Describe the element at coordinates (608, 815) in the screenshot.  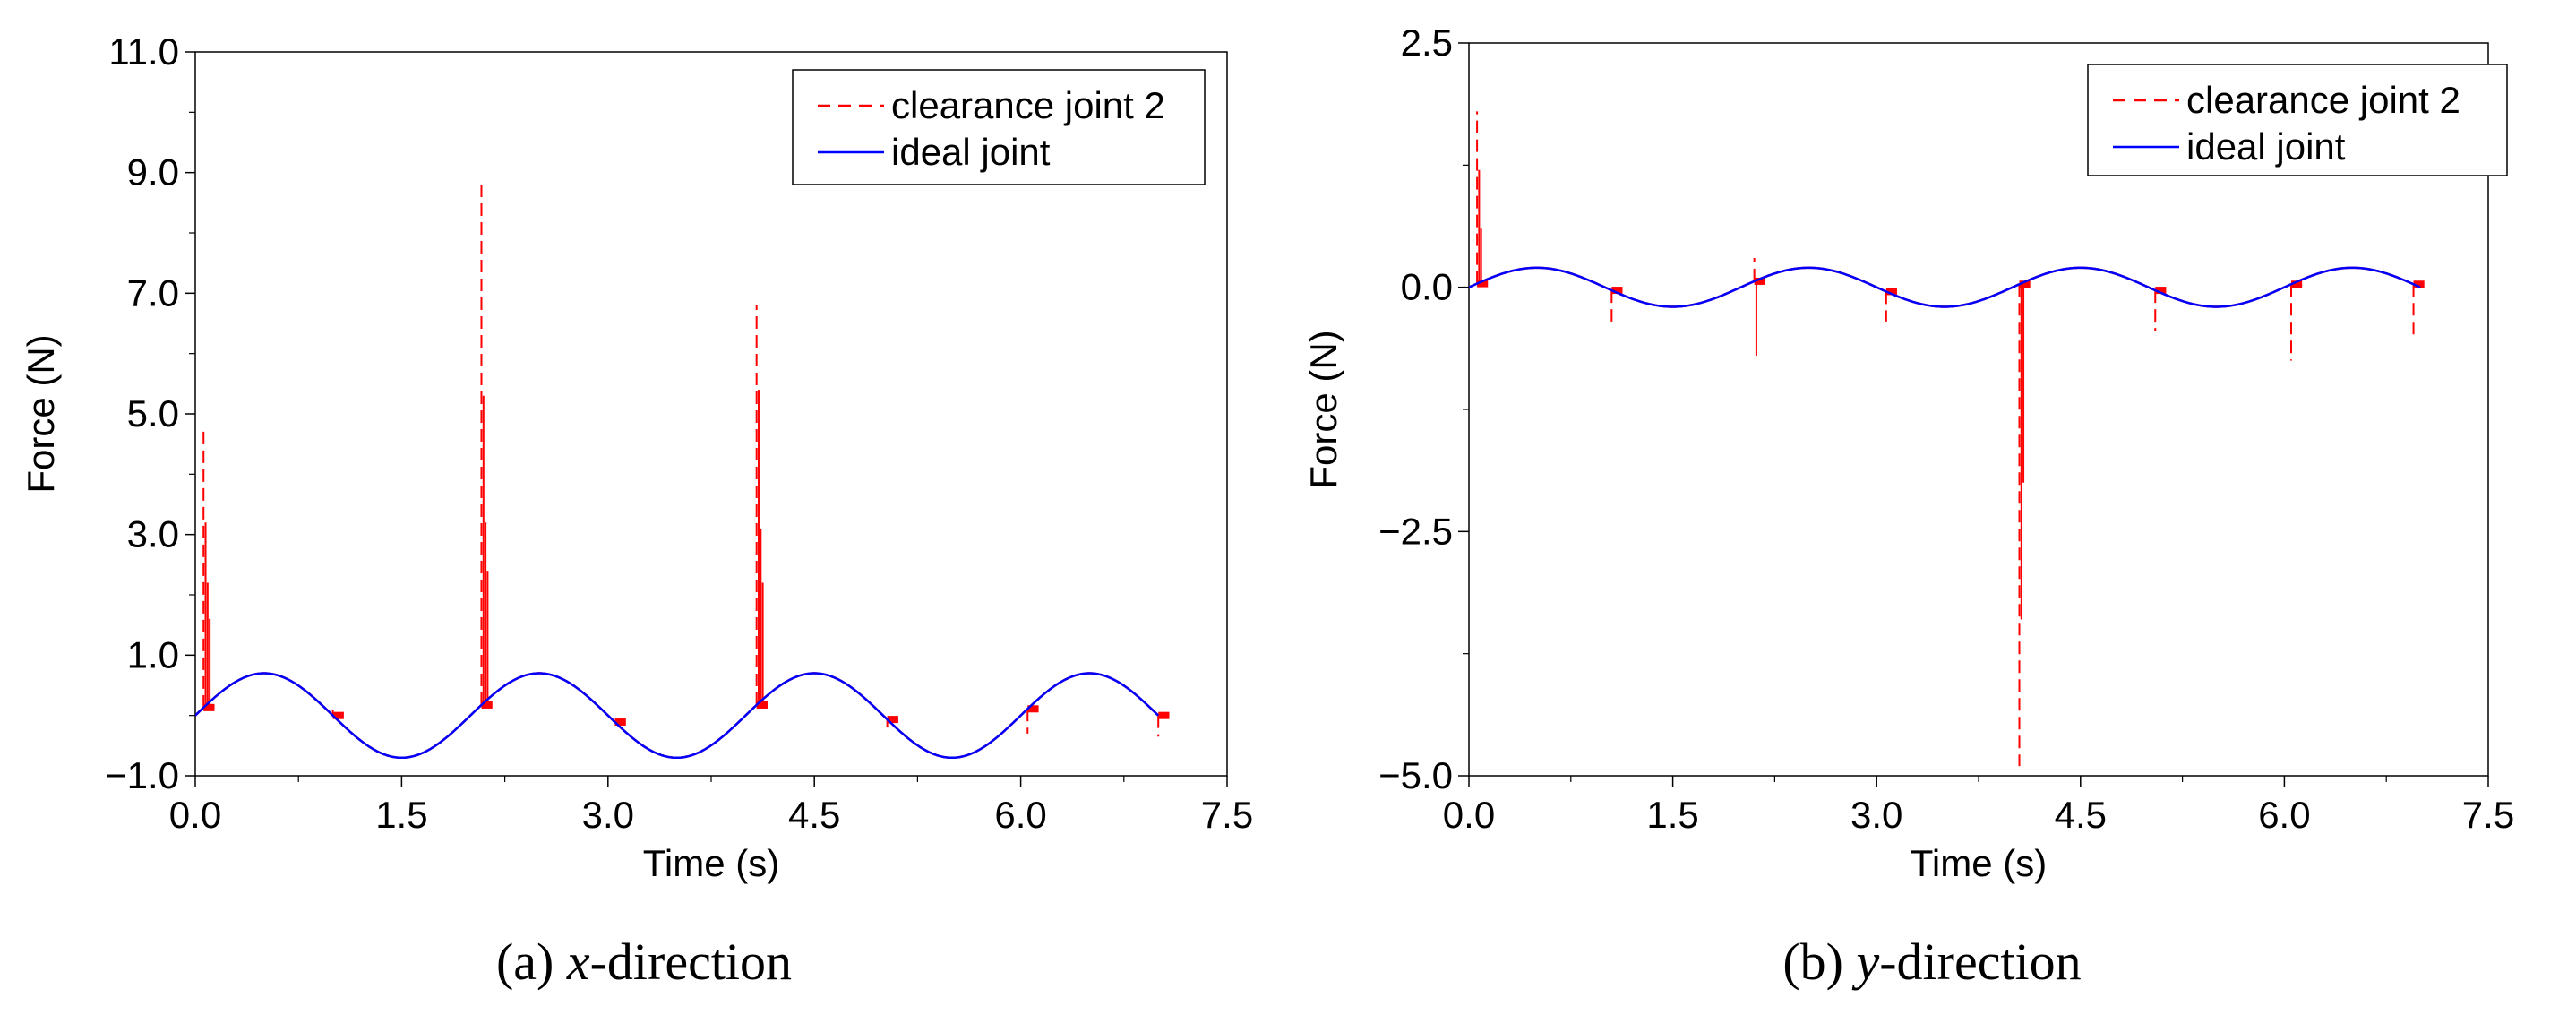
I see `chart-a-x-tick-label: 3.0` at that location.